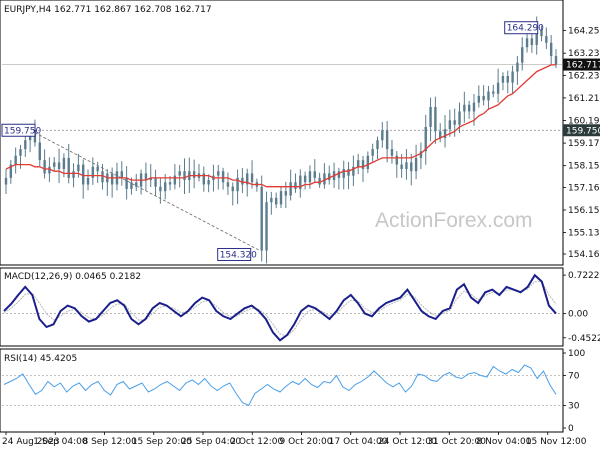  What do you see at coordinates (282, 385) in the screenshot?
I see `rsi-layer` at bounding box center [282, 385].